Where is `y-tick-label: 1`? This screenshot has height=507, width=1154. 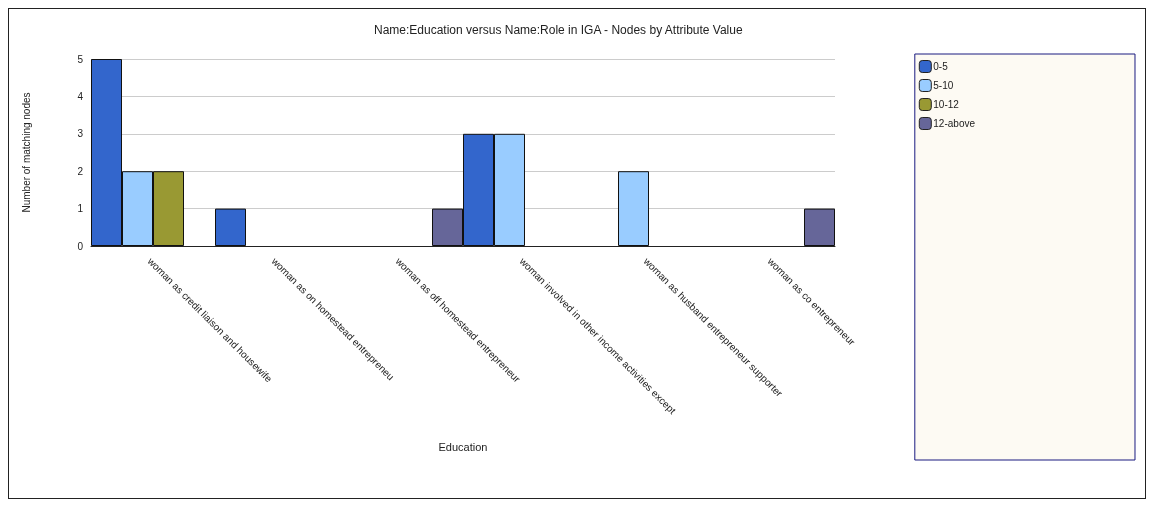 y-tick-label: 1 is located at coordinates (80, 209).